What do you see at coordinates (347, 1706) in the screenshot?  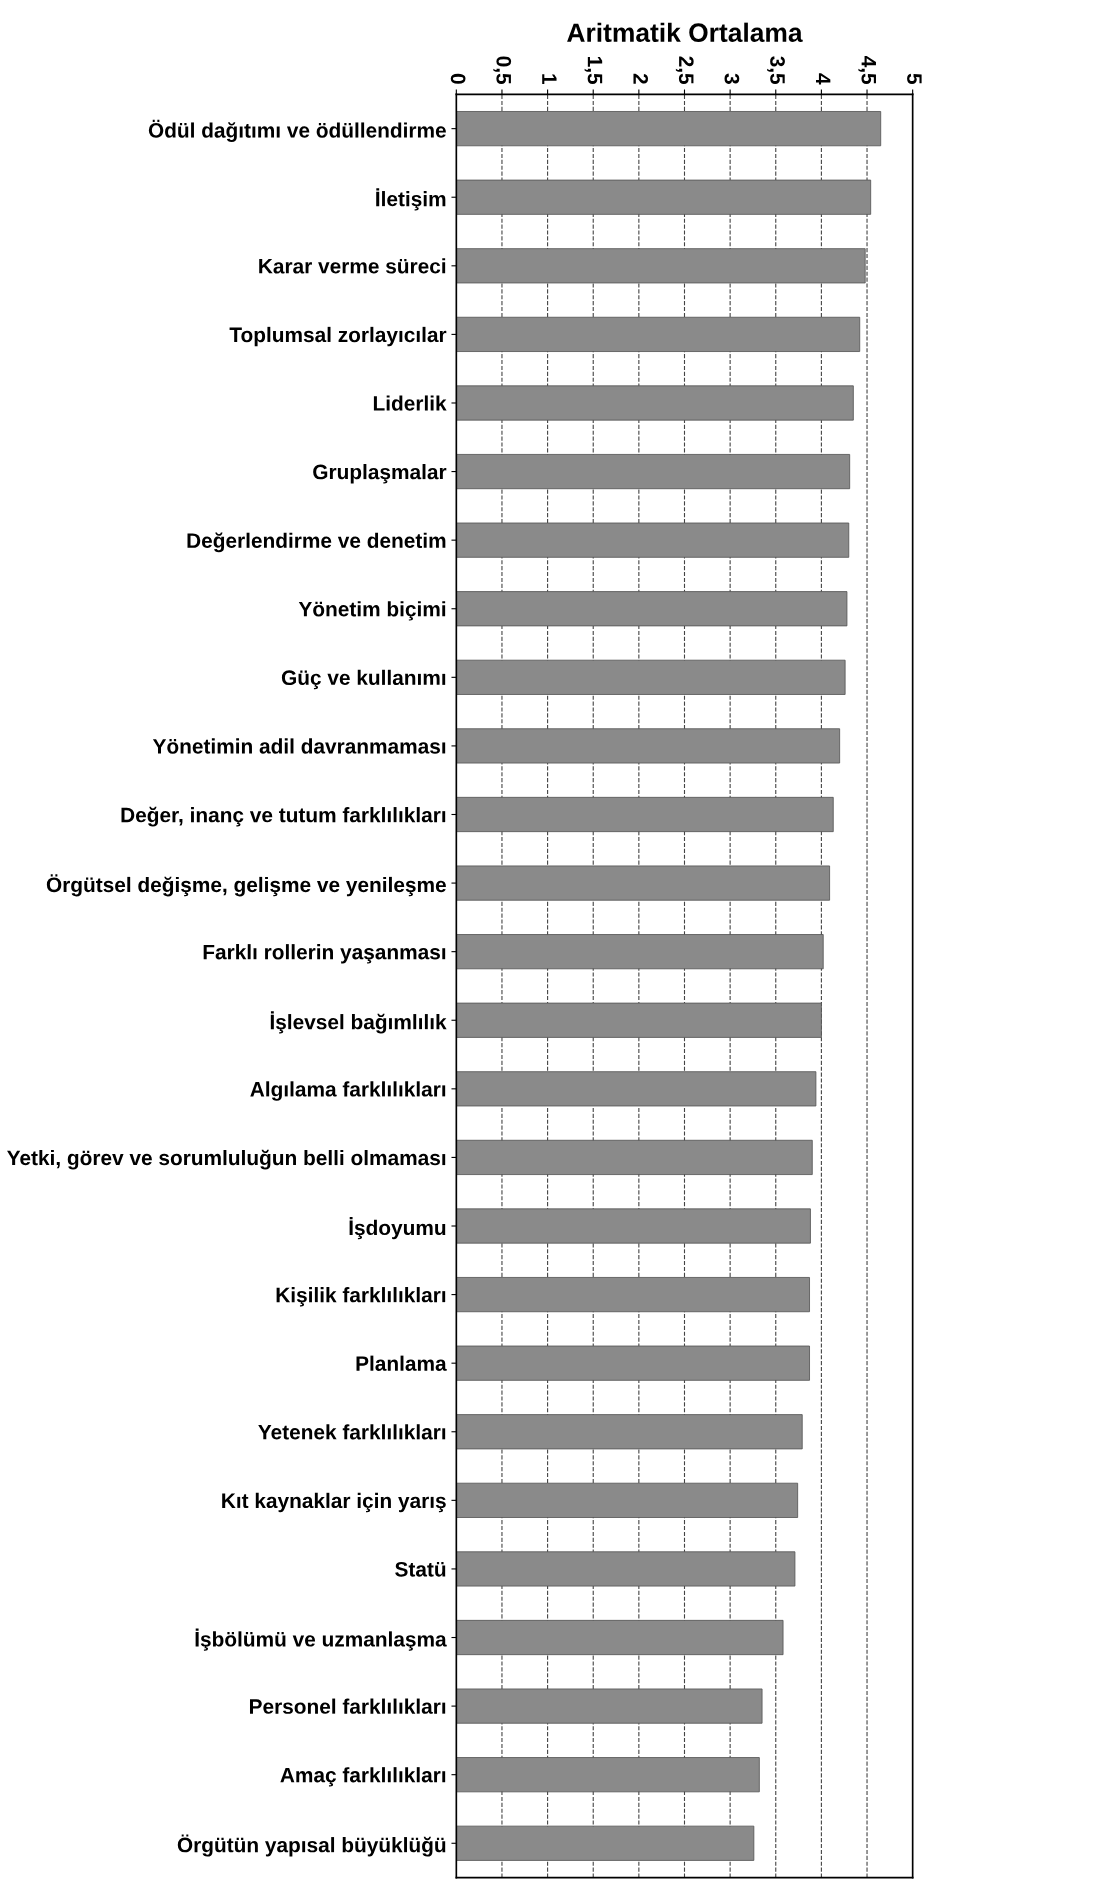 I see `y-tick-label: Personel farklılıkları` at bounding box center [347, 1706].